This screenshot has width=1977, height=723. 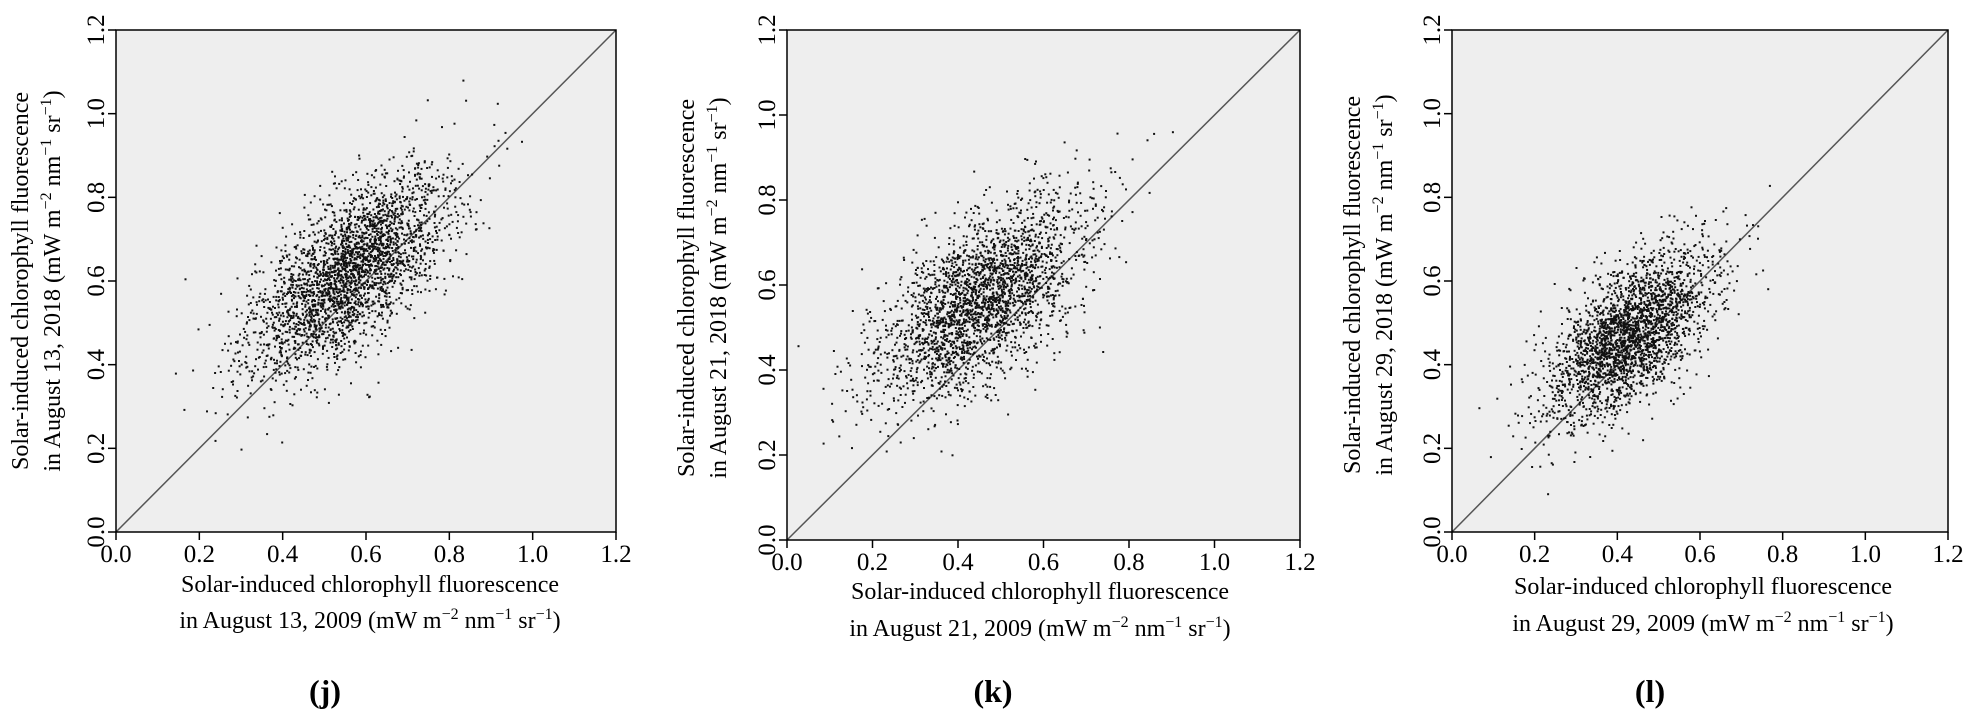 What do you see at coordinates (283, 554) in the screenshot?
I see `x-tick-label: 0.4` at bounding box center [283, 554].